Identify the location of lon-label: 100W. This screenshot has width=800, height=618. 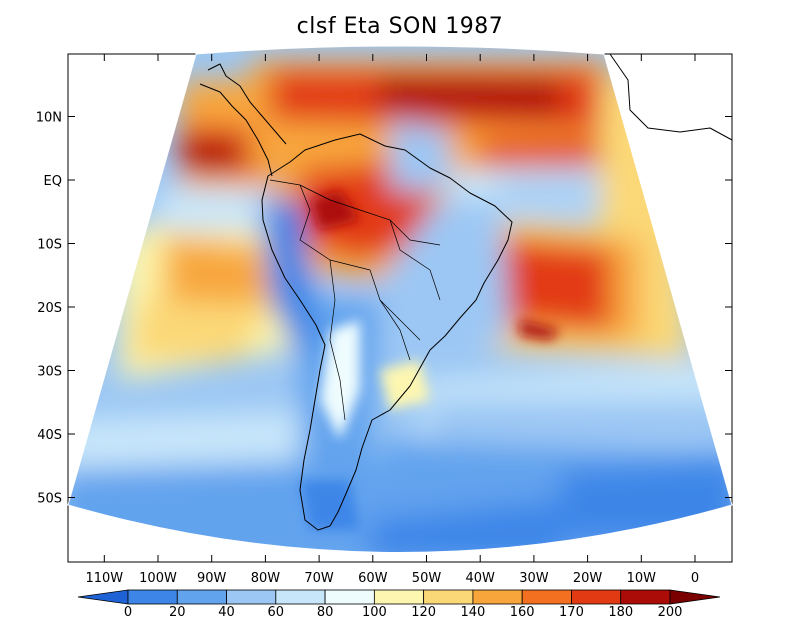
(158, 578).